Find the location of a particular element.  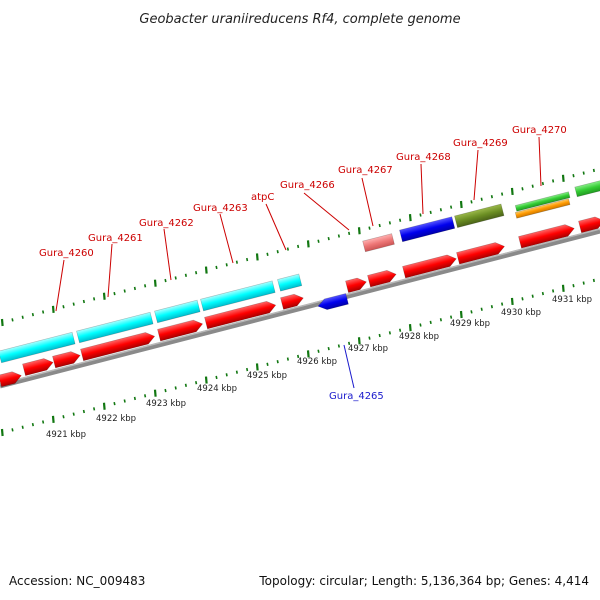

kbp-label-4923: 4923 kbp is located at coordinates (166, 404).